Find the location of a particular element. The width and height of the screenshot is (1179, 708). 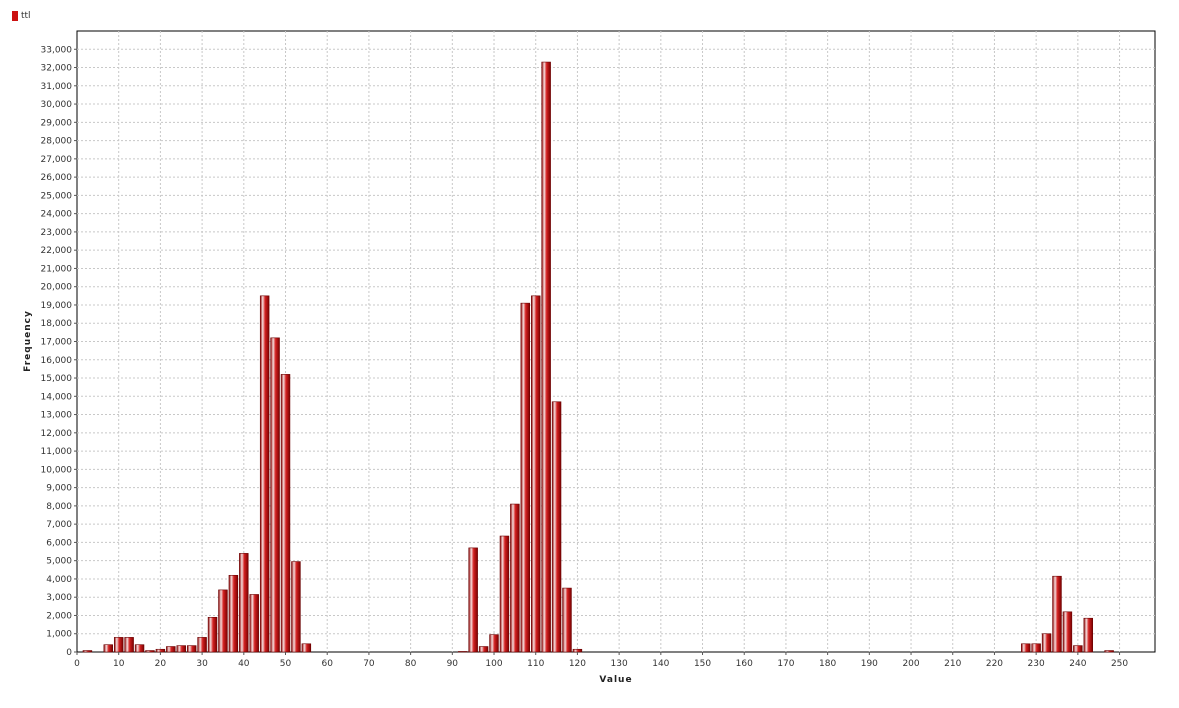

x-tick-label: 60 is located at coordinates (327, 664).